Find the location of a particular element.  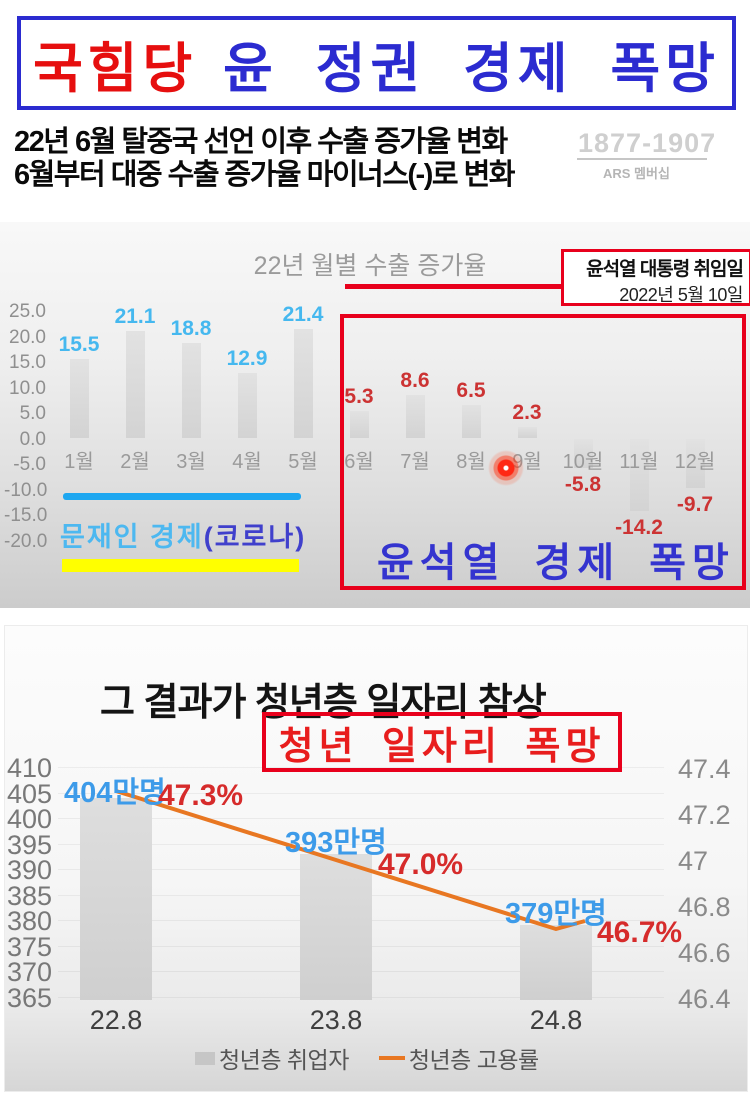

left-axis-tick: 385 is located at coordinates (29, 895).